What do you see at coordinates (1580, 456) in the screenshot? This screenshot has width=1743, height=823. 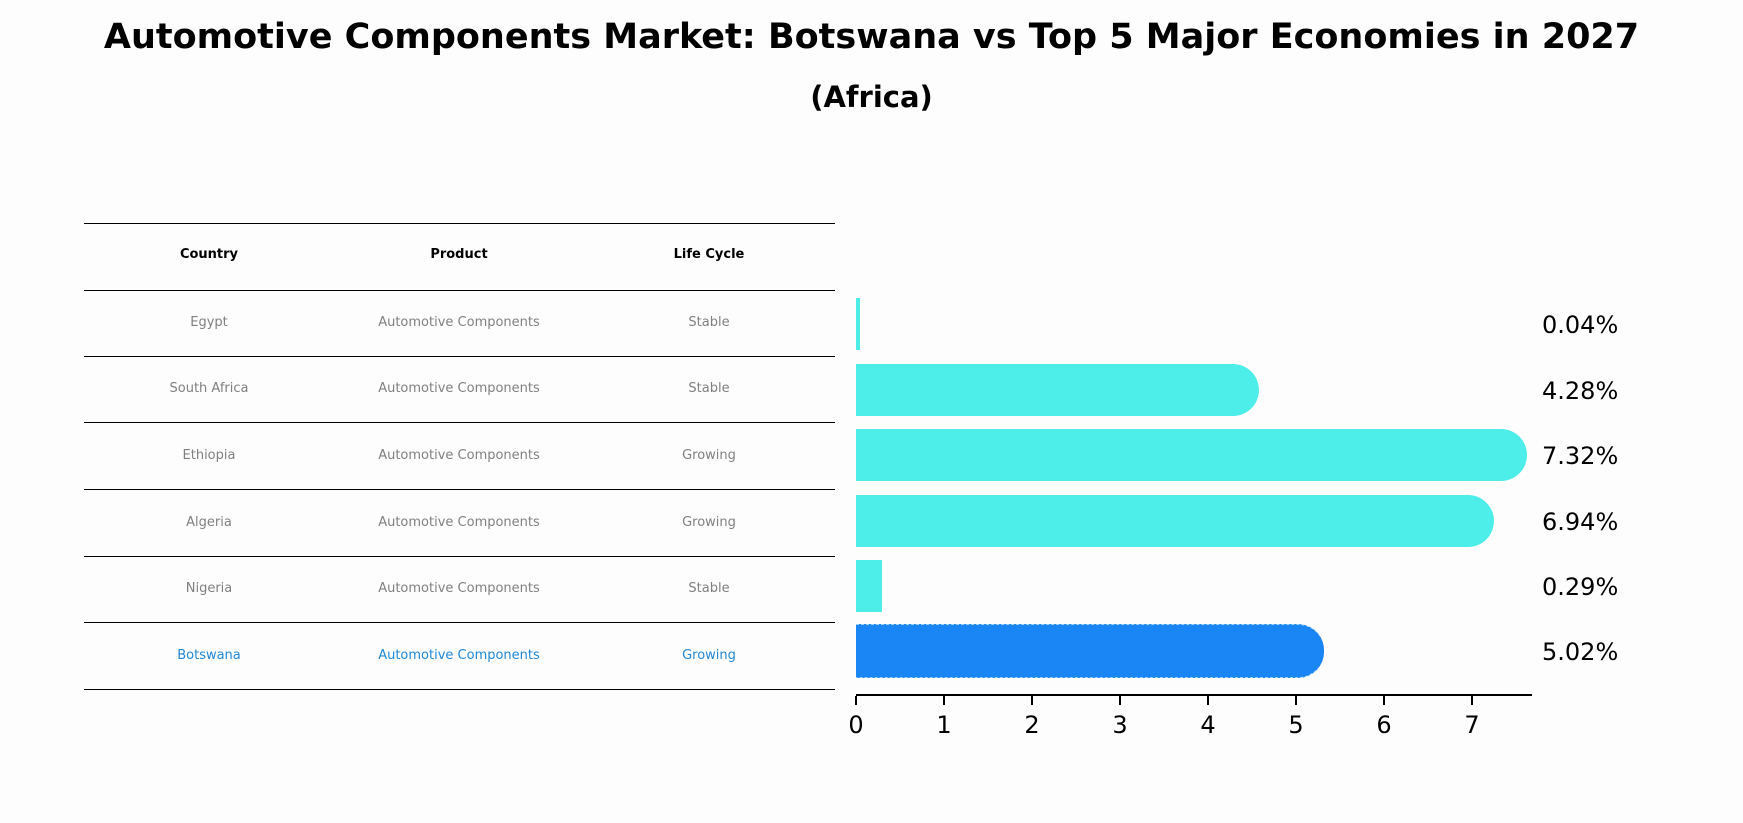 I see `value-label: 7.32%` at bounding box center [1580, 456].